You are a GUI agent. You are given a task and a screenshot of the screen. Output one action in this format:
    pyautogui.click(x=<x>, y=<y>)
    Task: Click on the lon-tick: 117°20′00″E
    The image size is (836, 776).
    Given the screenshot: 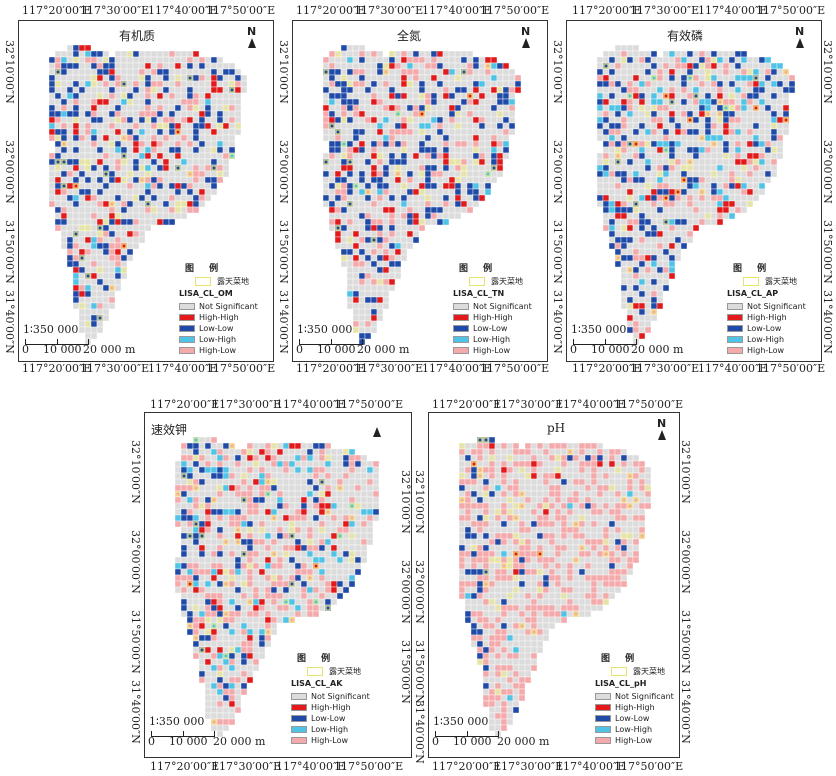 What is the action you would take?
    pyautogui.click(x=57, y=368)
    